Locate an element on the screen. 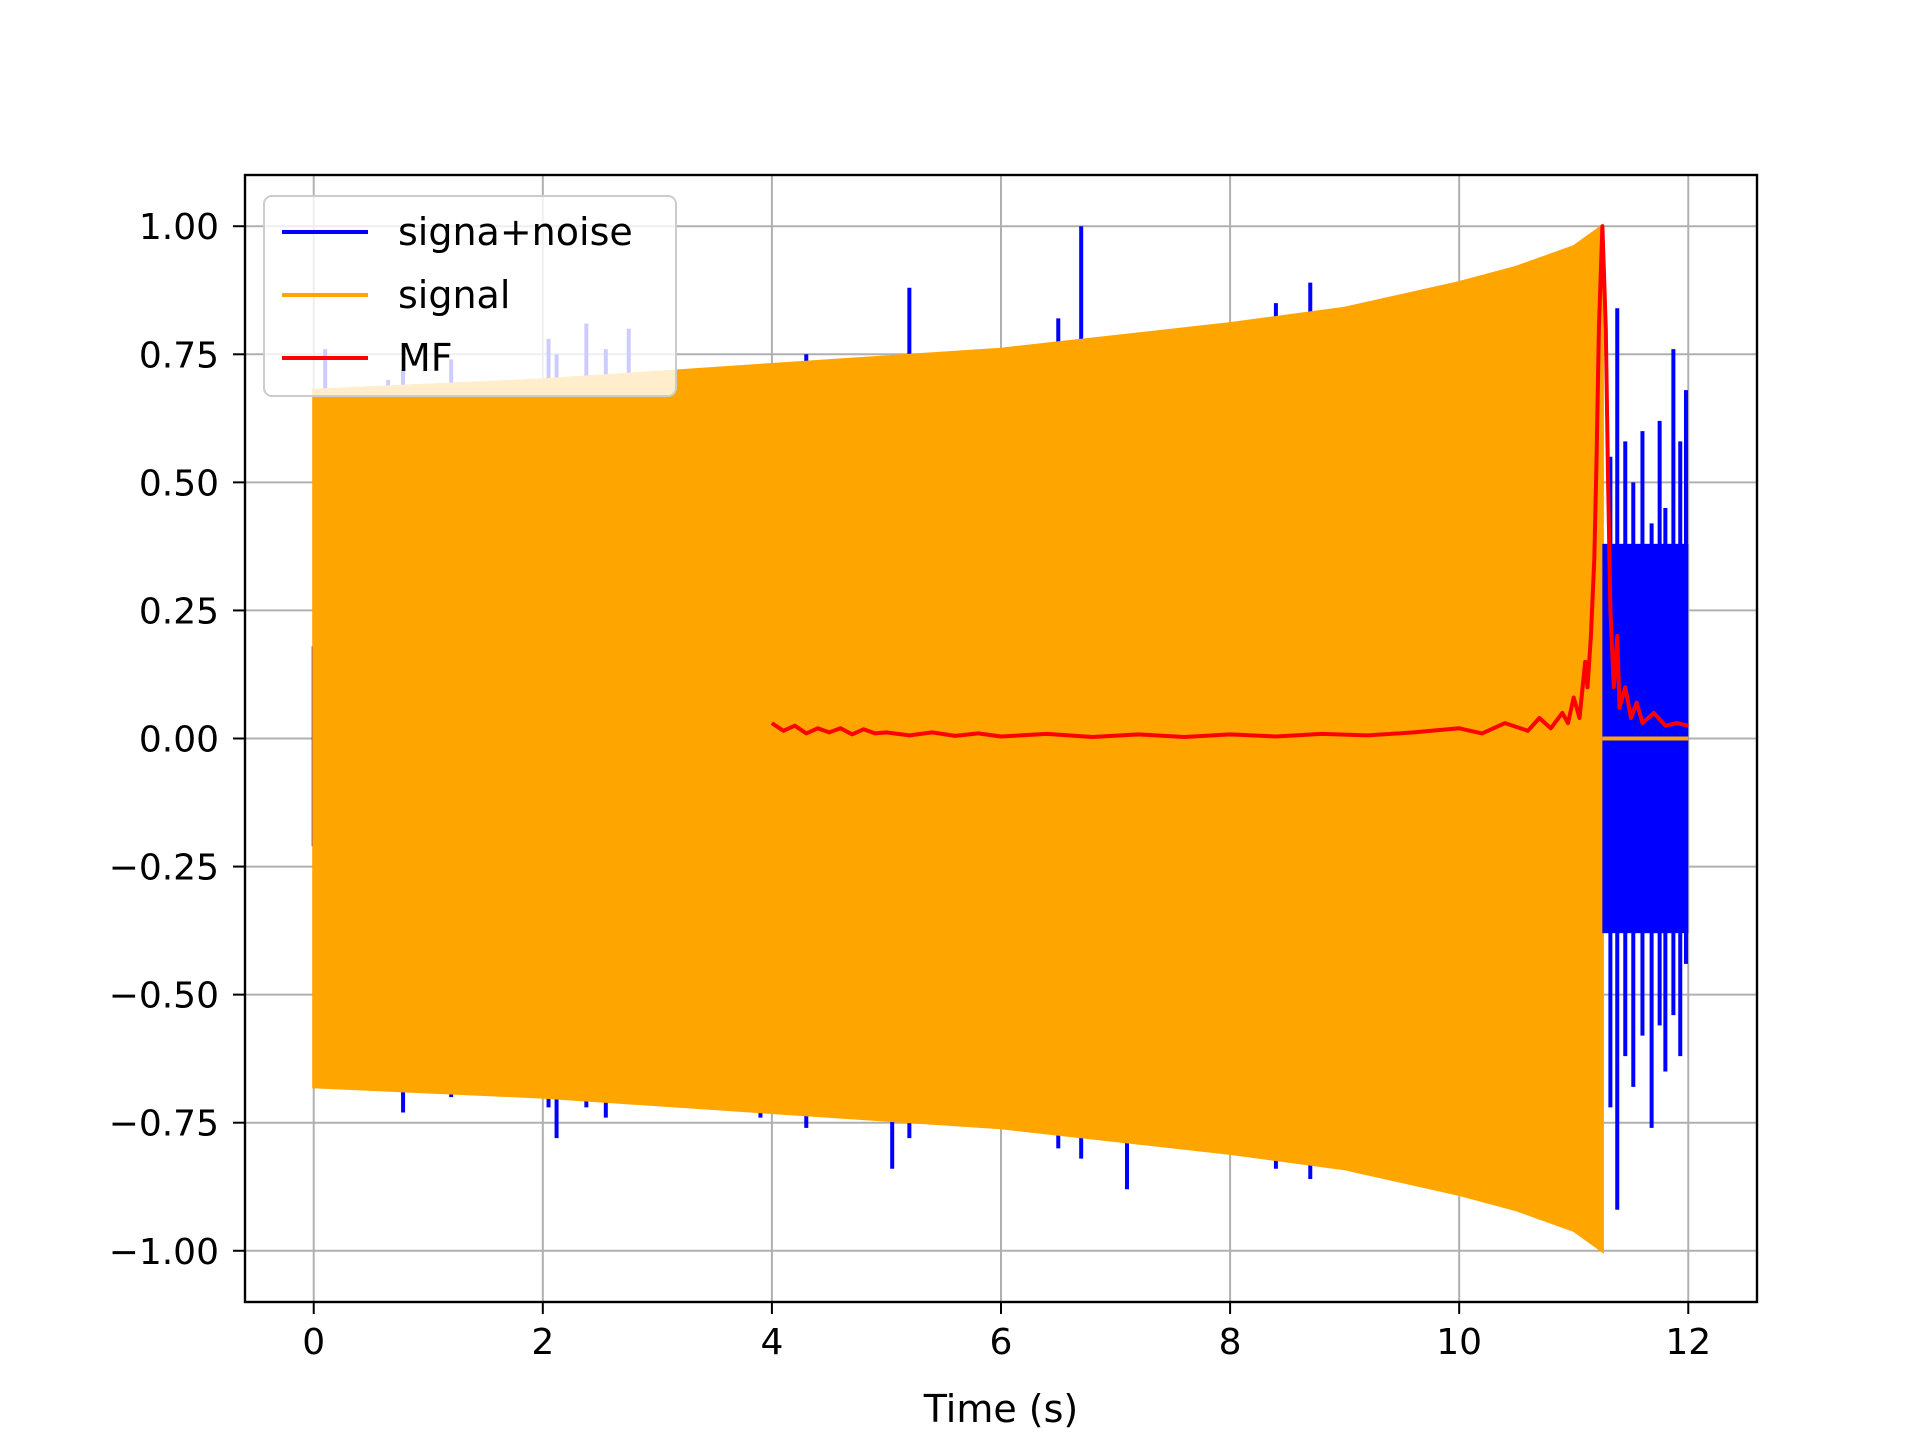  y-tick-label: −0.75 is located at coordinates (164, 1124).